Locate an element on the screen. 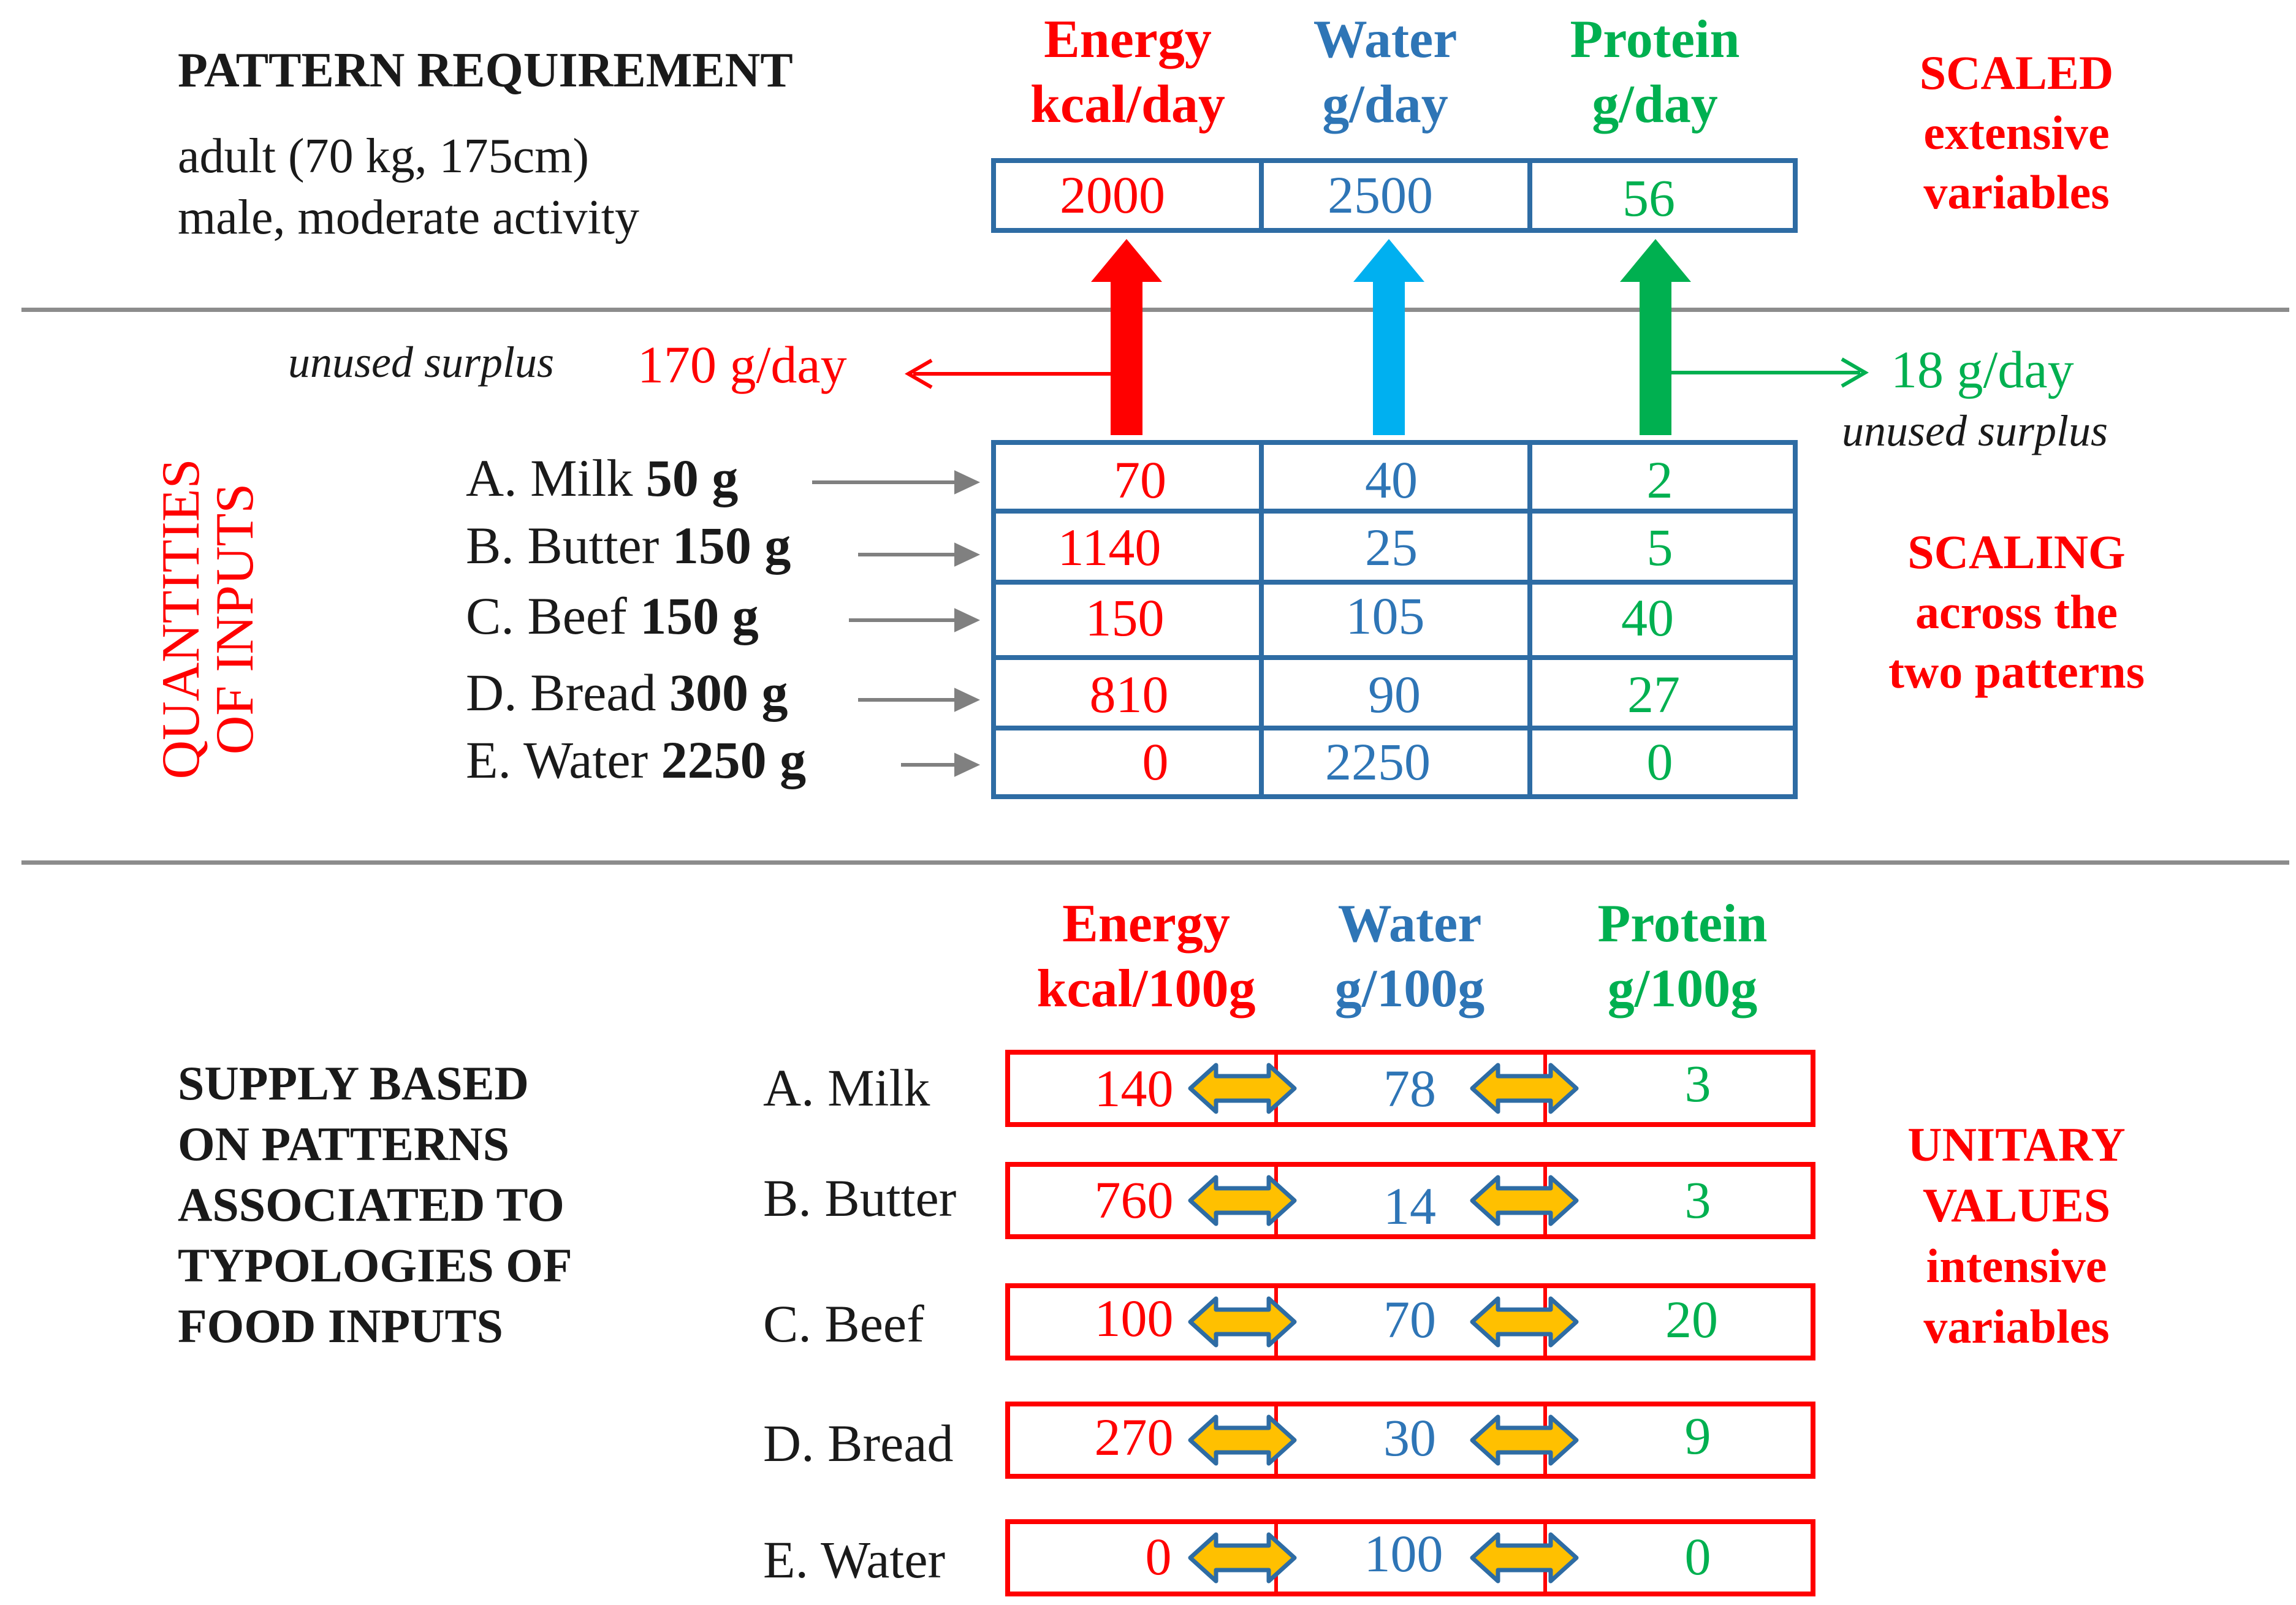 This screenshot has width=2296, height=1605. unit-milk-energy: 140 is located at coordinates (1134, 1088).